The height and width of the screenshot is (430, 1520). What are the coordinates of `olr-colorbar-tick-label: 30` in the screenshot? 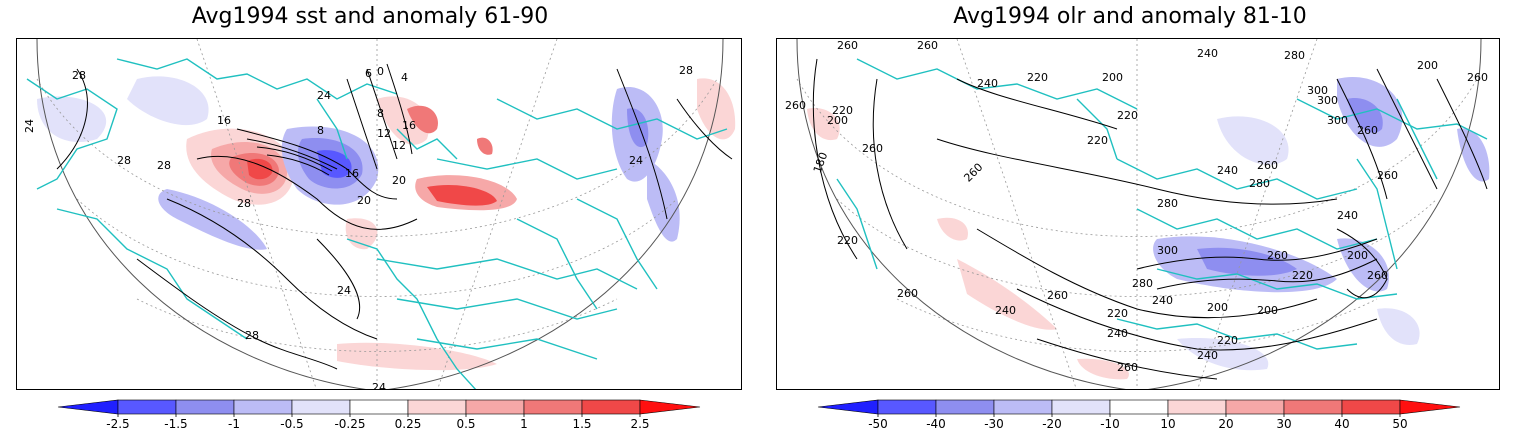 It's located at (1283, 423).